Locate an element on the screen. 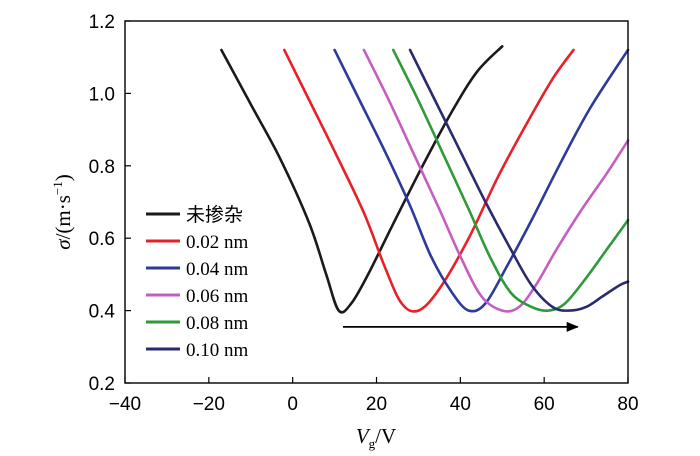  y-axis-label: σ/(m·s−1) is located at coordinates (62, 212).